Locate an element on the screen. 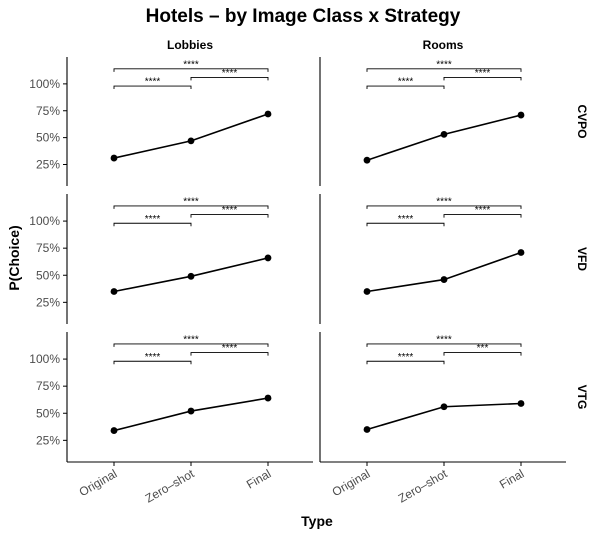 This screenshot has width=598, height=537. sig-bracket-vfd-rooms-original-zero-shot is located at coordinates (405, 224).